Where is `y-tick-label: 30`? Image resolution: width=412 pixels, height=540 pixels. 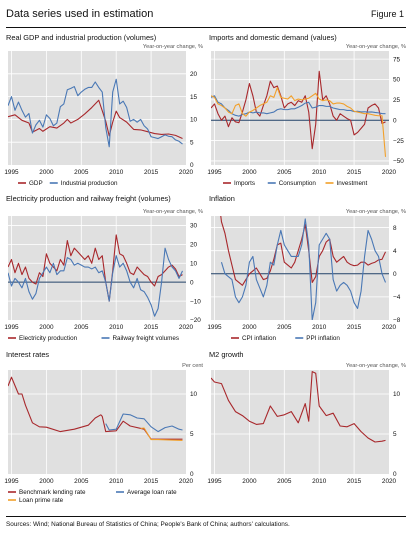
y-tick-label: 30 is located at coordinates (194, 226).